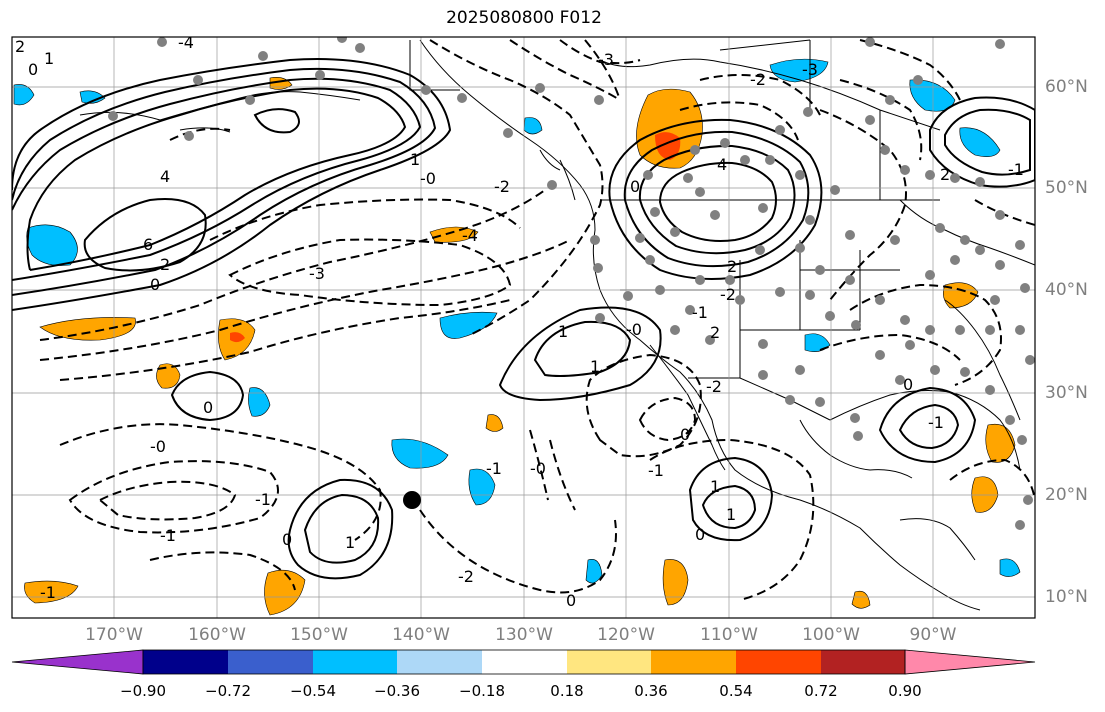  What do you see at coordinates (1066, 188) in the screenshot?
I see `lat-label: 50°N` at bounding box center [1066, 188].